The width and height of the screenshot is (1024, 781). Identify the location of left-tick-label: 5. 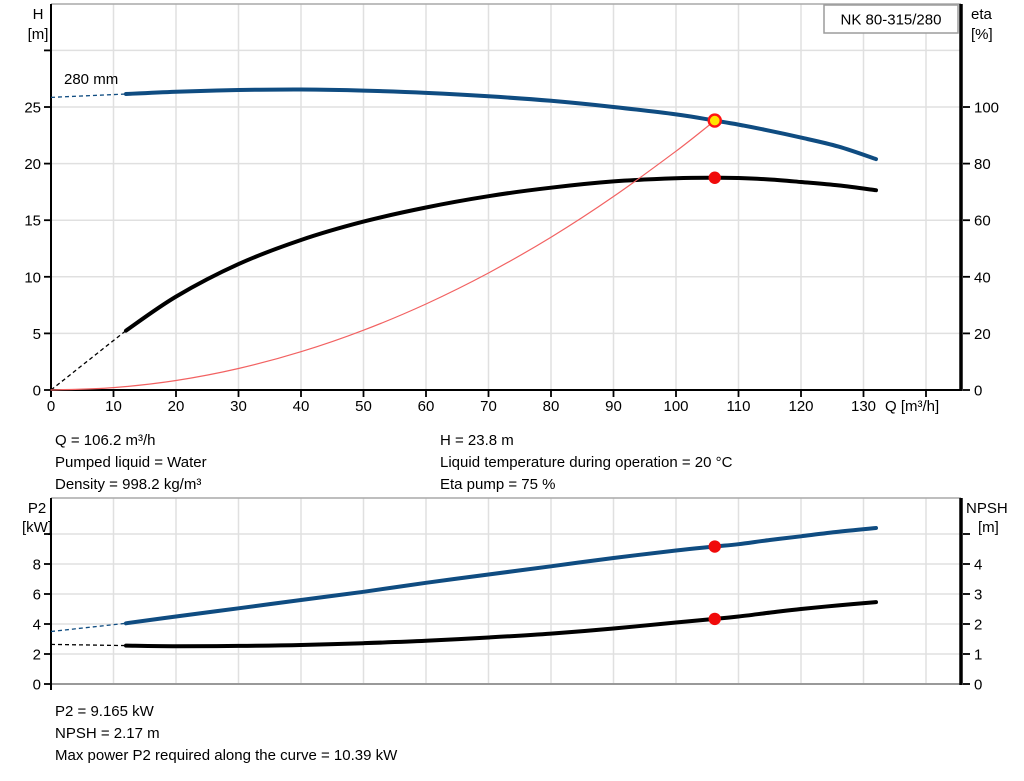
(37, 334).